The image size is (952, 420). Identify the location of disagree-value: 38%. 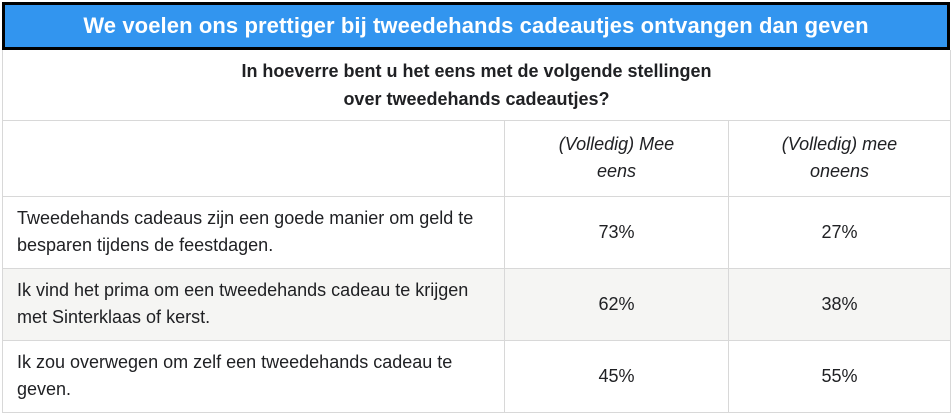
(839, 304).